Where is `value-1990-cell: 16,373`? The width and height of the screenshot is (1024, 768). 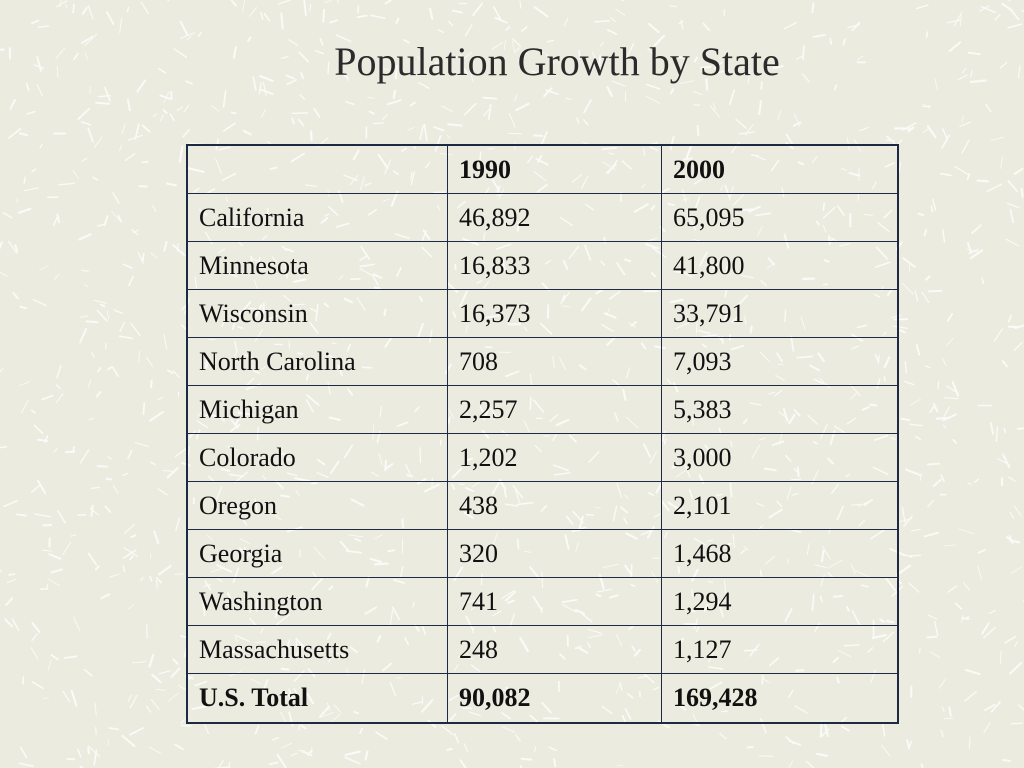 value-1990-cell: 16,373 is located at coordinates (554, 313).